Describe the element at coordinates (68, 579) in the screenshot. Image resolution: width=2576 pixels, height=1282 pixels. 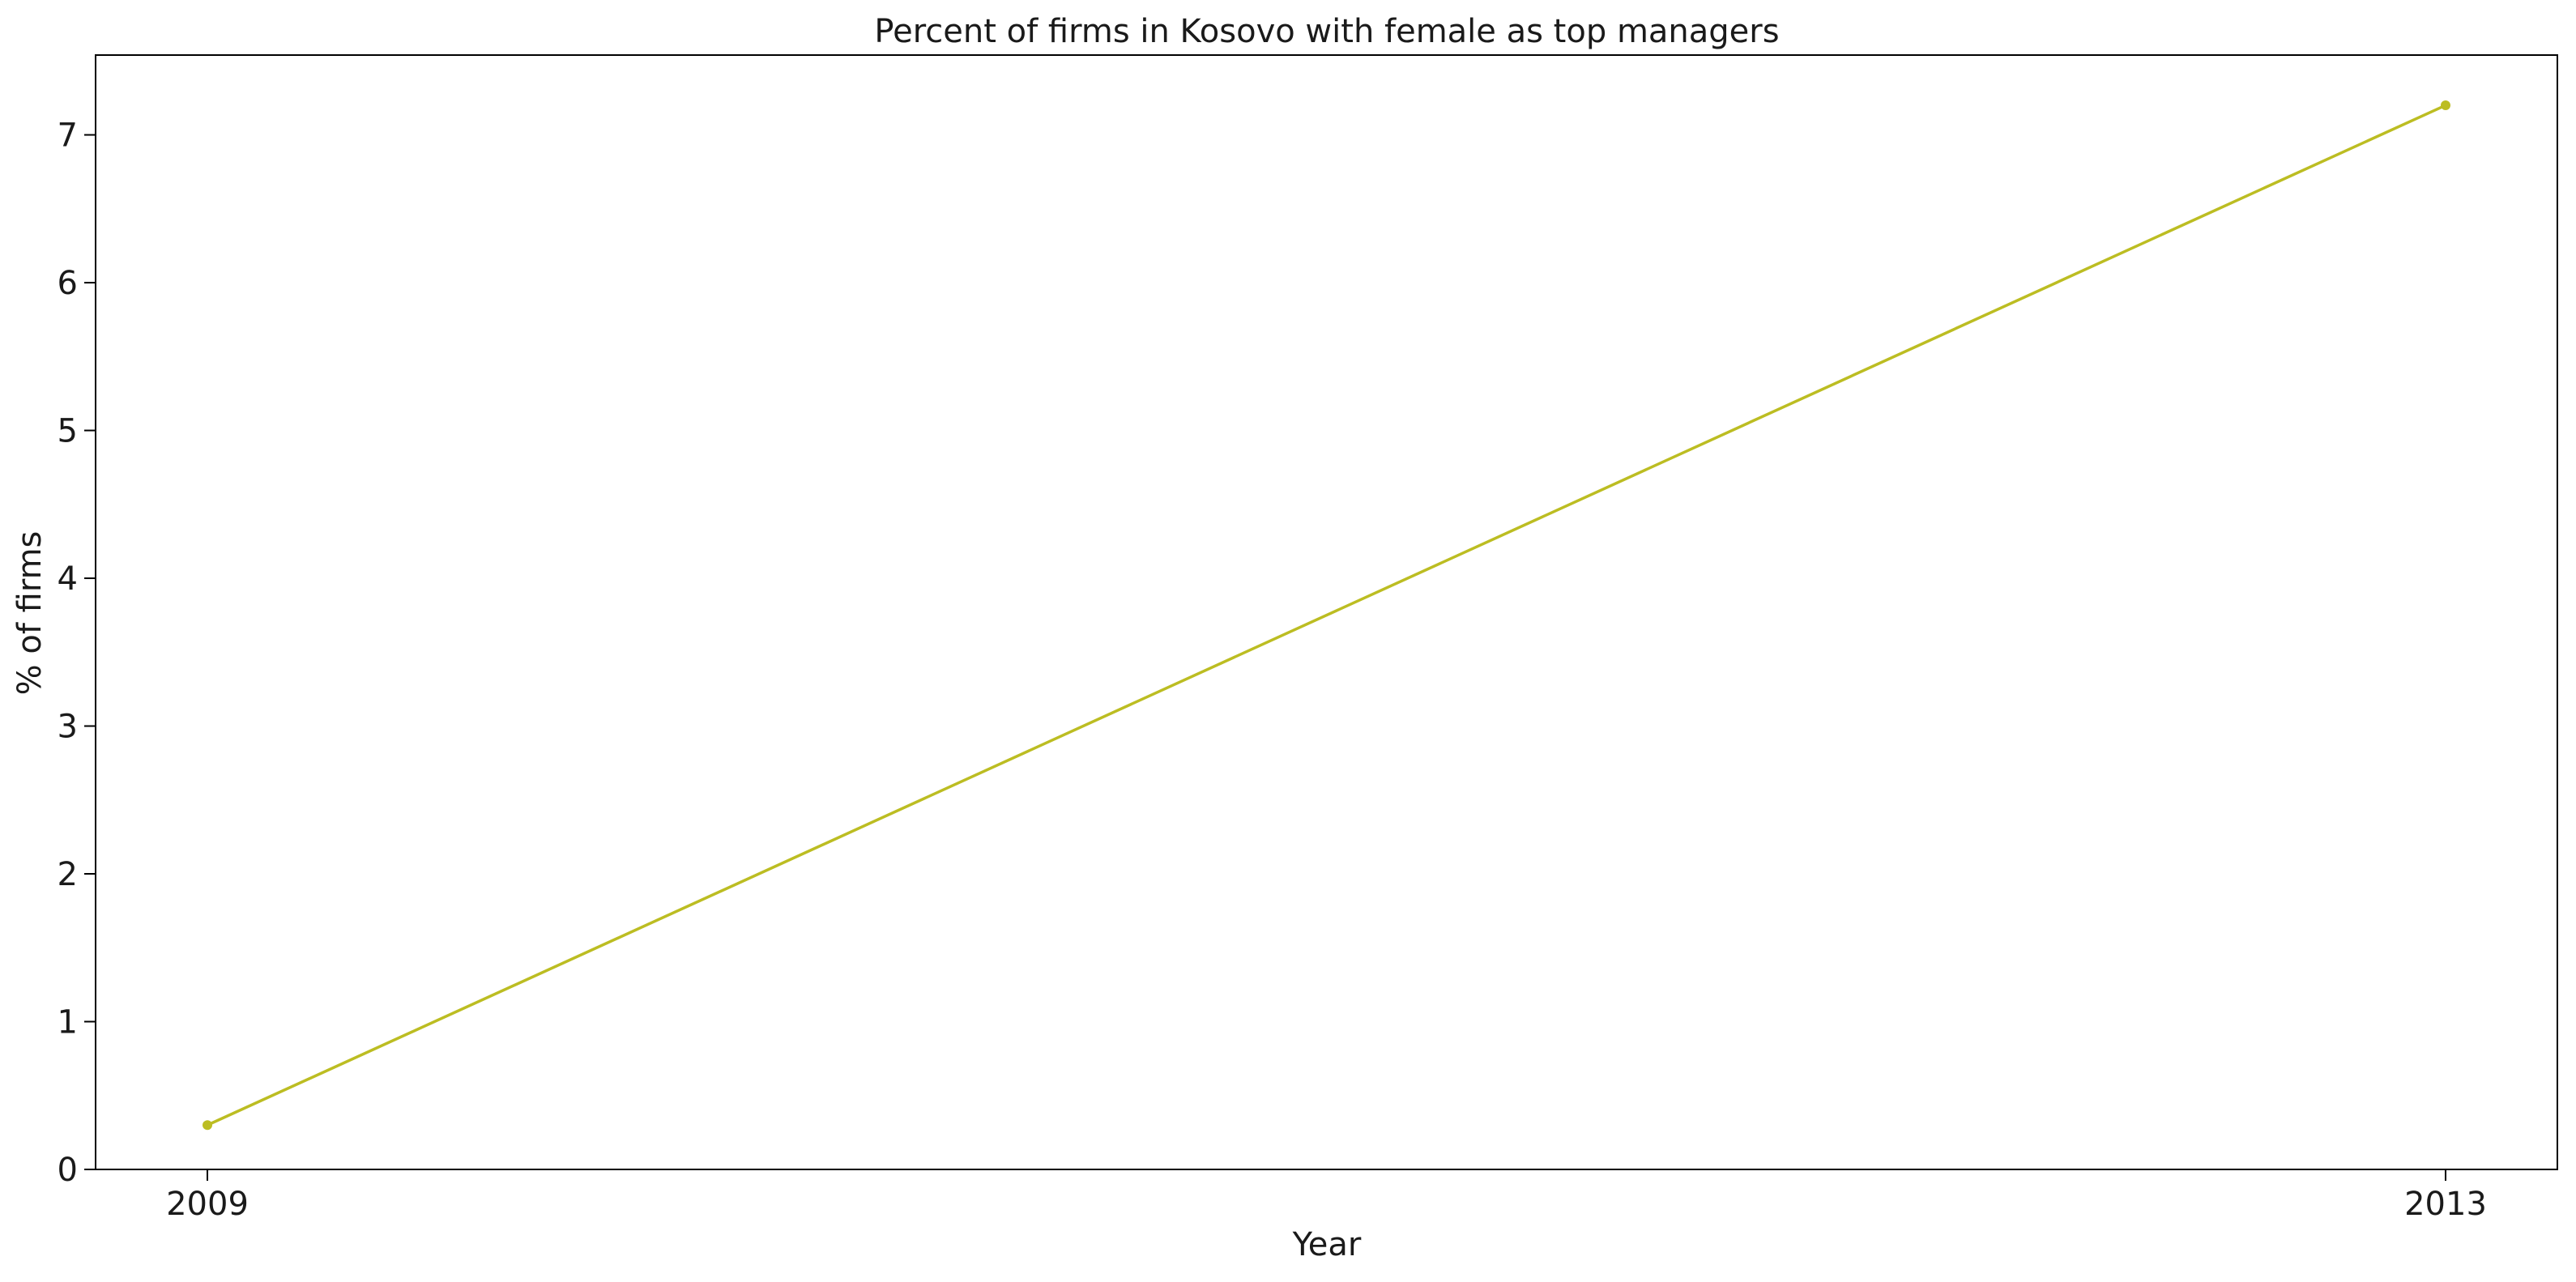
I see `y-tick-label: 4` at that location.